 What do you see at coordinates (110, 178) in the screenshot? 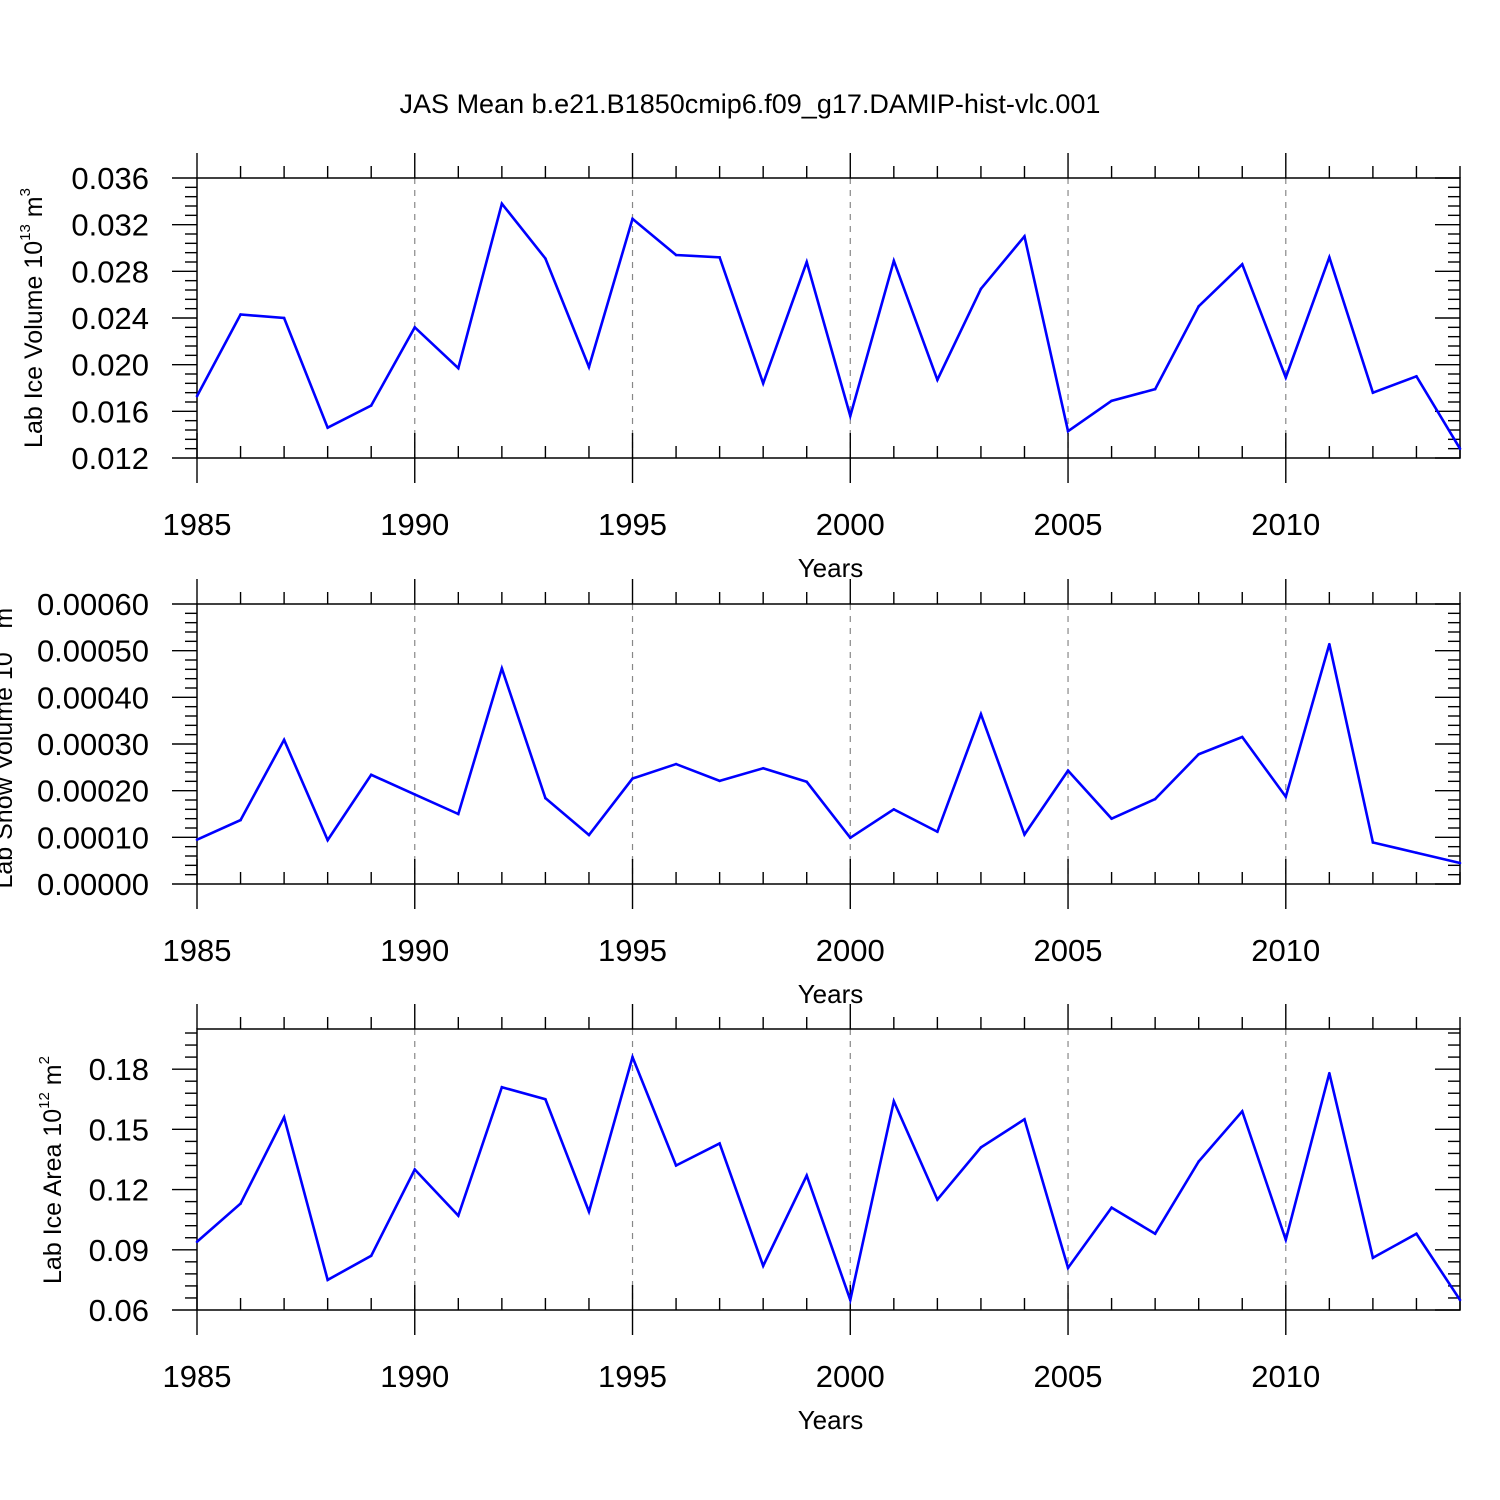
I see `y-tick-label: 0.036` at bounding box center [110, 178].